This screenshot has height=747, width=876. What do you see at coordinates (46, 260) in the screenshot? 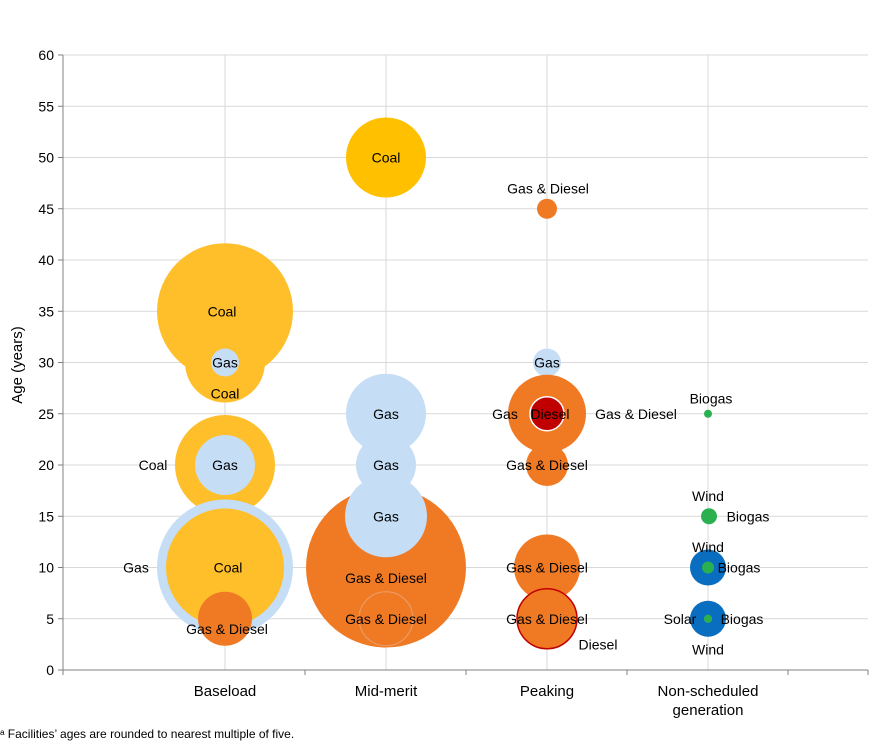
I see `y-tick-label: 40` at bounding box center [46, 260].